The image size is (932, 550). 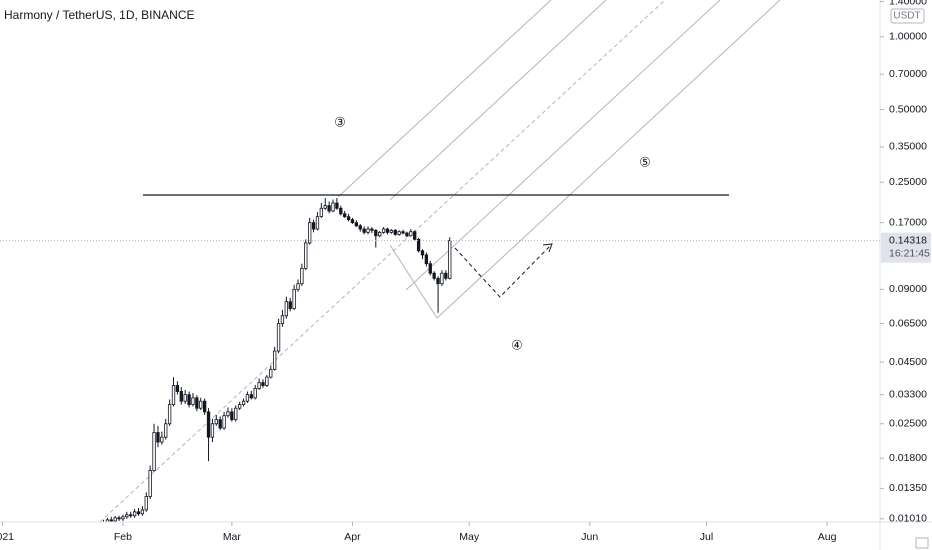 I want to click on y-tick-label: 0.70000, so click(x=908, y=74).